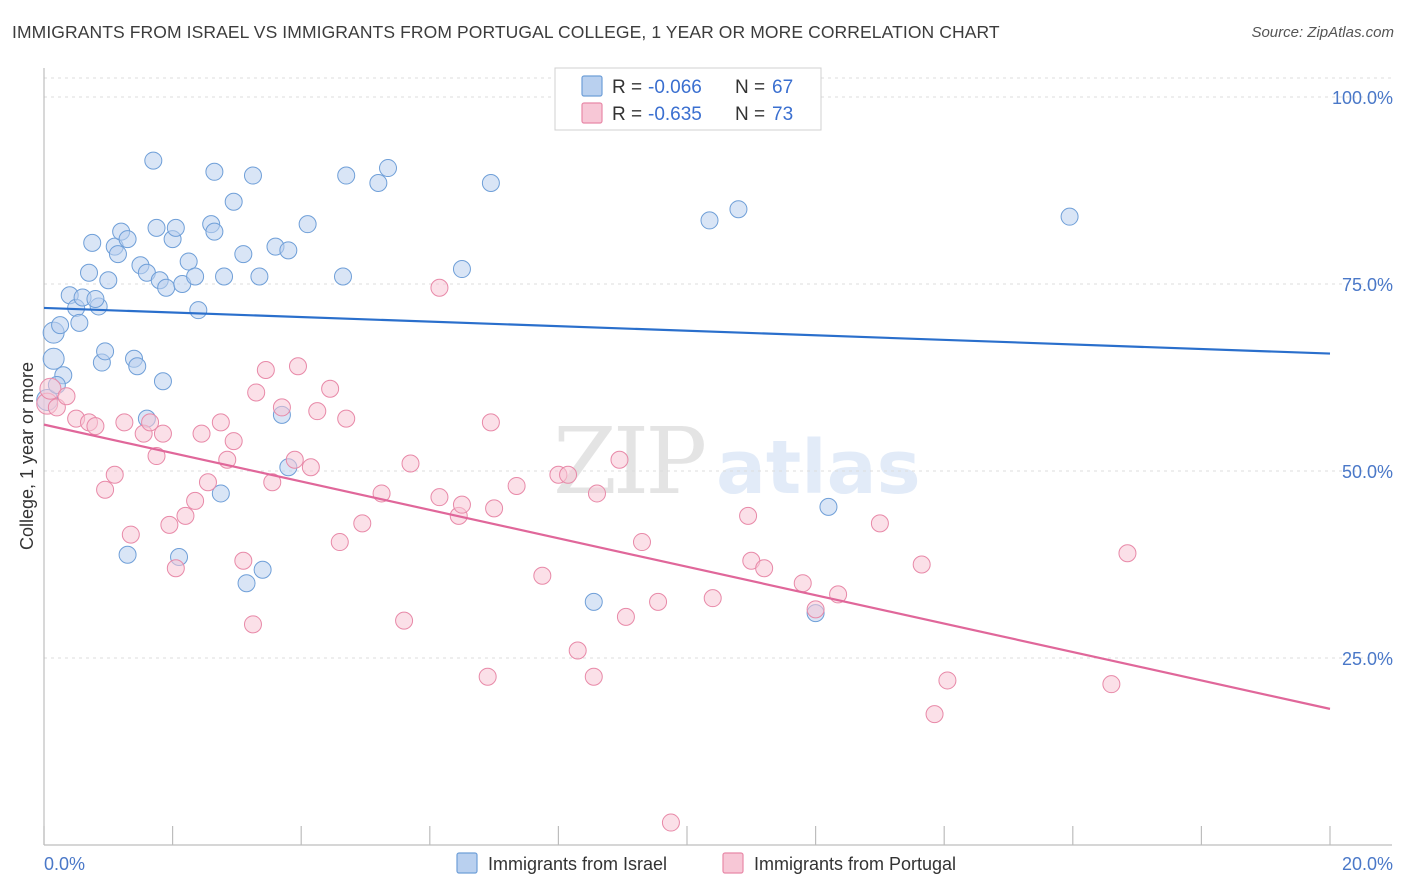  What do you see at coordinates (1367, 472) in the screenshot?
I see `y-tick-label: 50.0%` at bounding box center [1367, 472].